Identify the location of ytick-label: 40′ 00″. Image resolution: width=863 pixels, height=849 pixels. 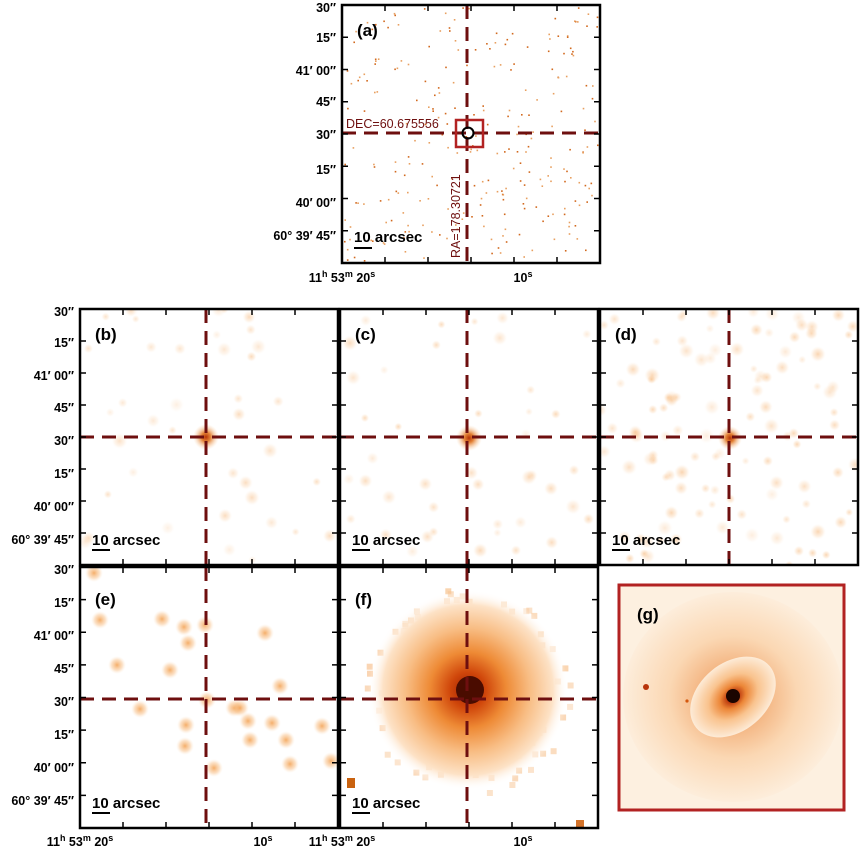
(316, 203).